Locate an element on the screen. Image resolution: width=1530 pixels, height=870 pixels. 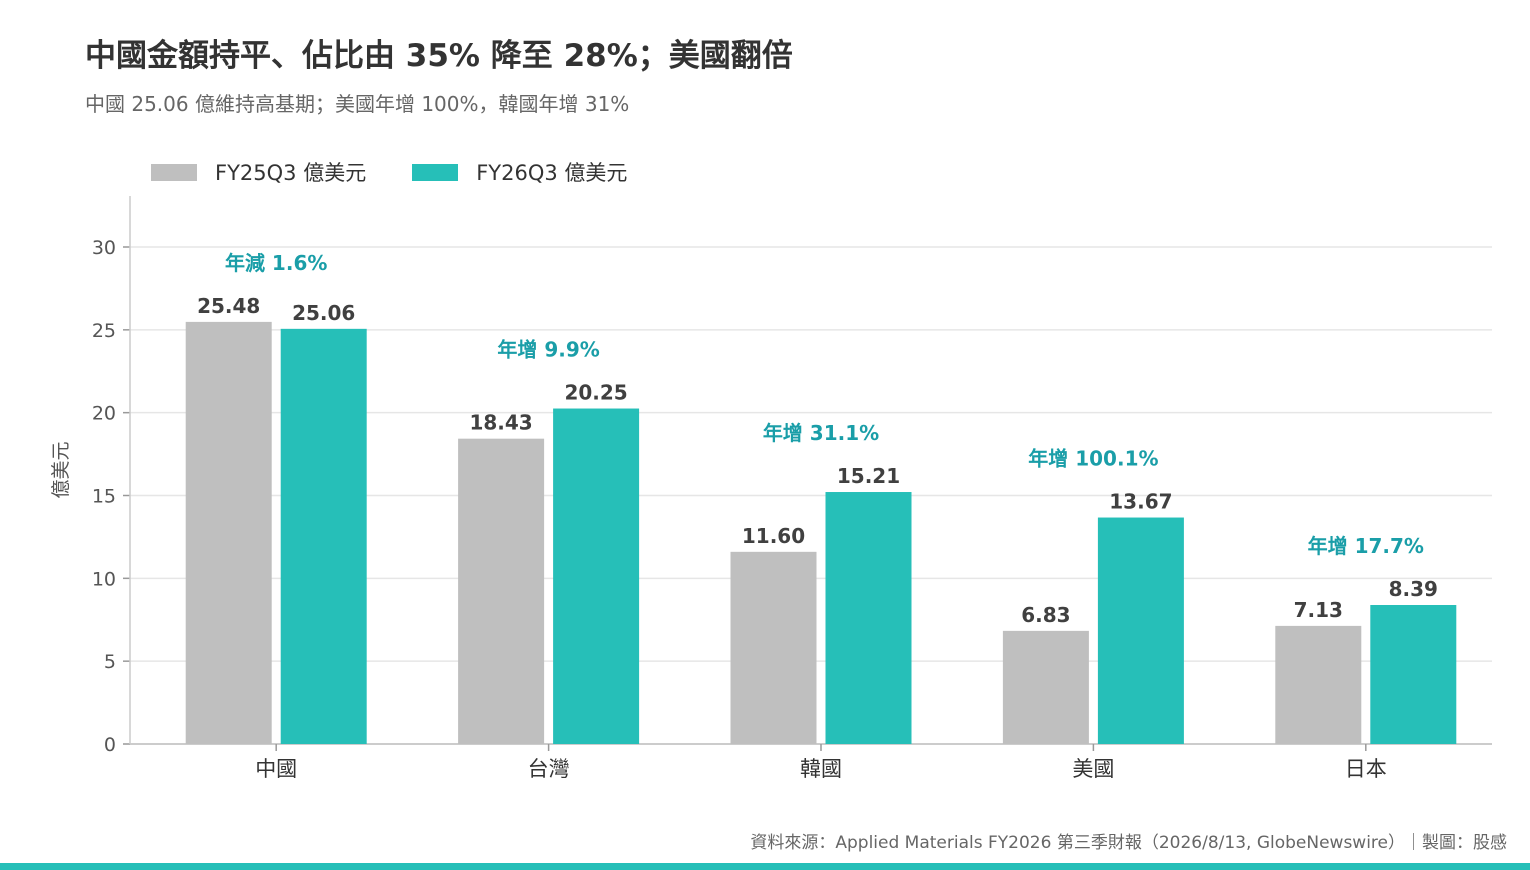
yoy-annotation: 年增 9.9% is located at coordinates (548, 350).